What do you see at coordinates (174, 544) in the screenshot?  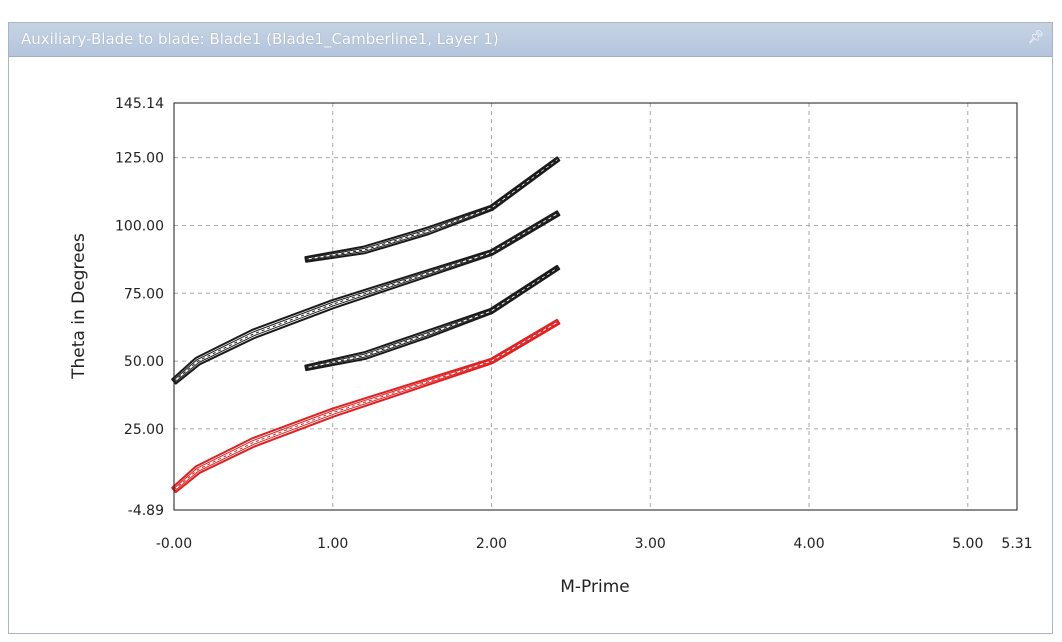 I see `x-tick-label: -0.00` at bounding box center [174, 544].